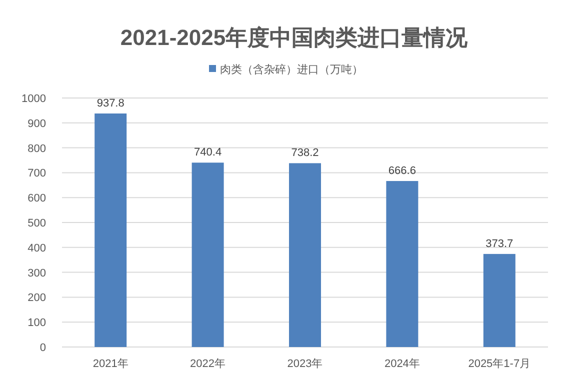 This screenshot has width=588, height=386. I want to click on y-tick-label: 400, so click(37, 248).